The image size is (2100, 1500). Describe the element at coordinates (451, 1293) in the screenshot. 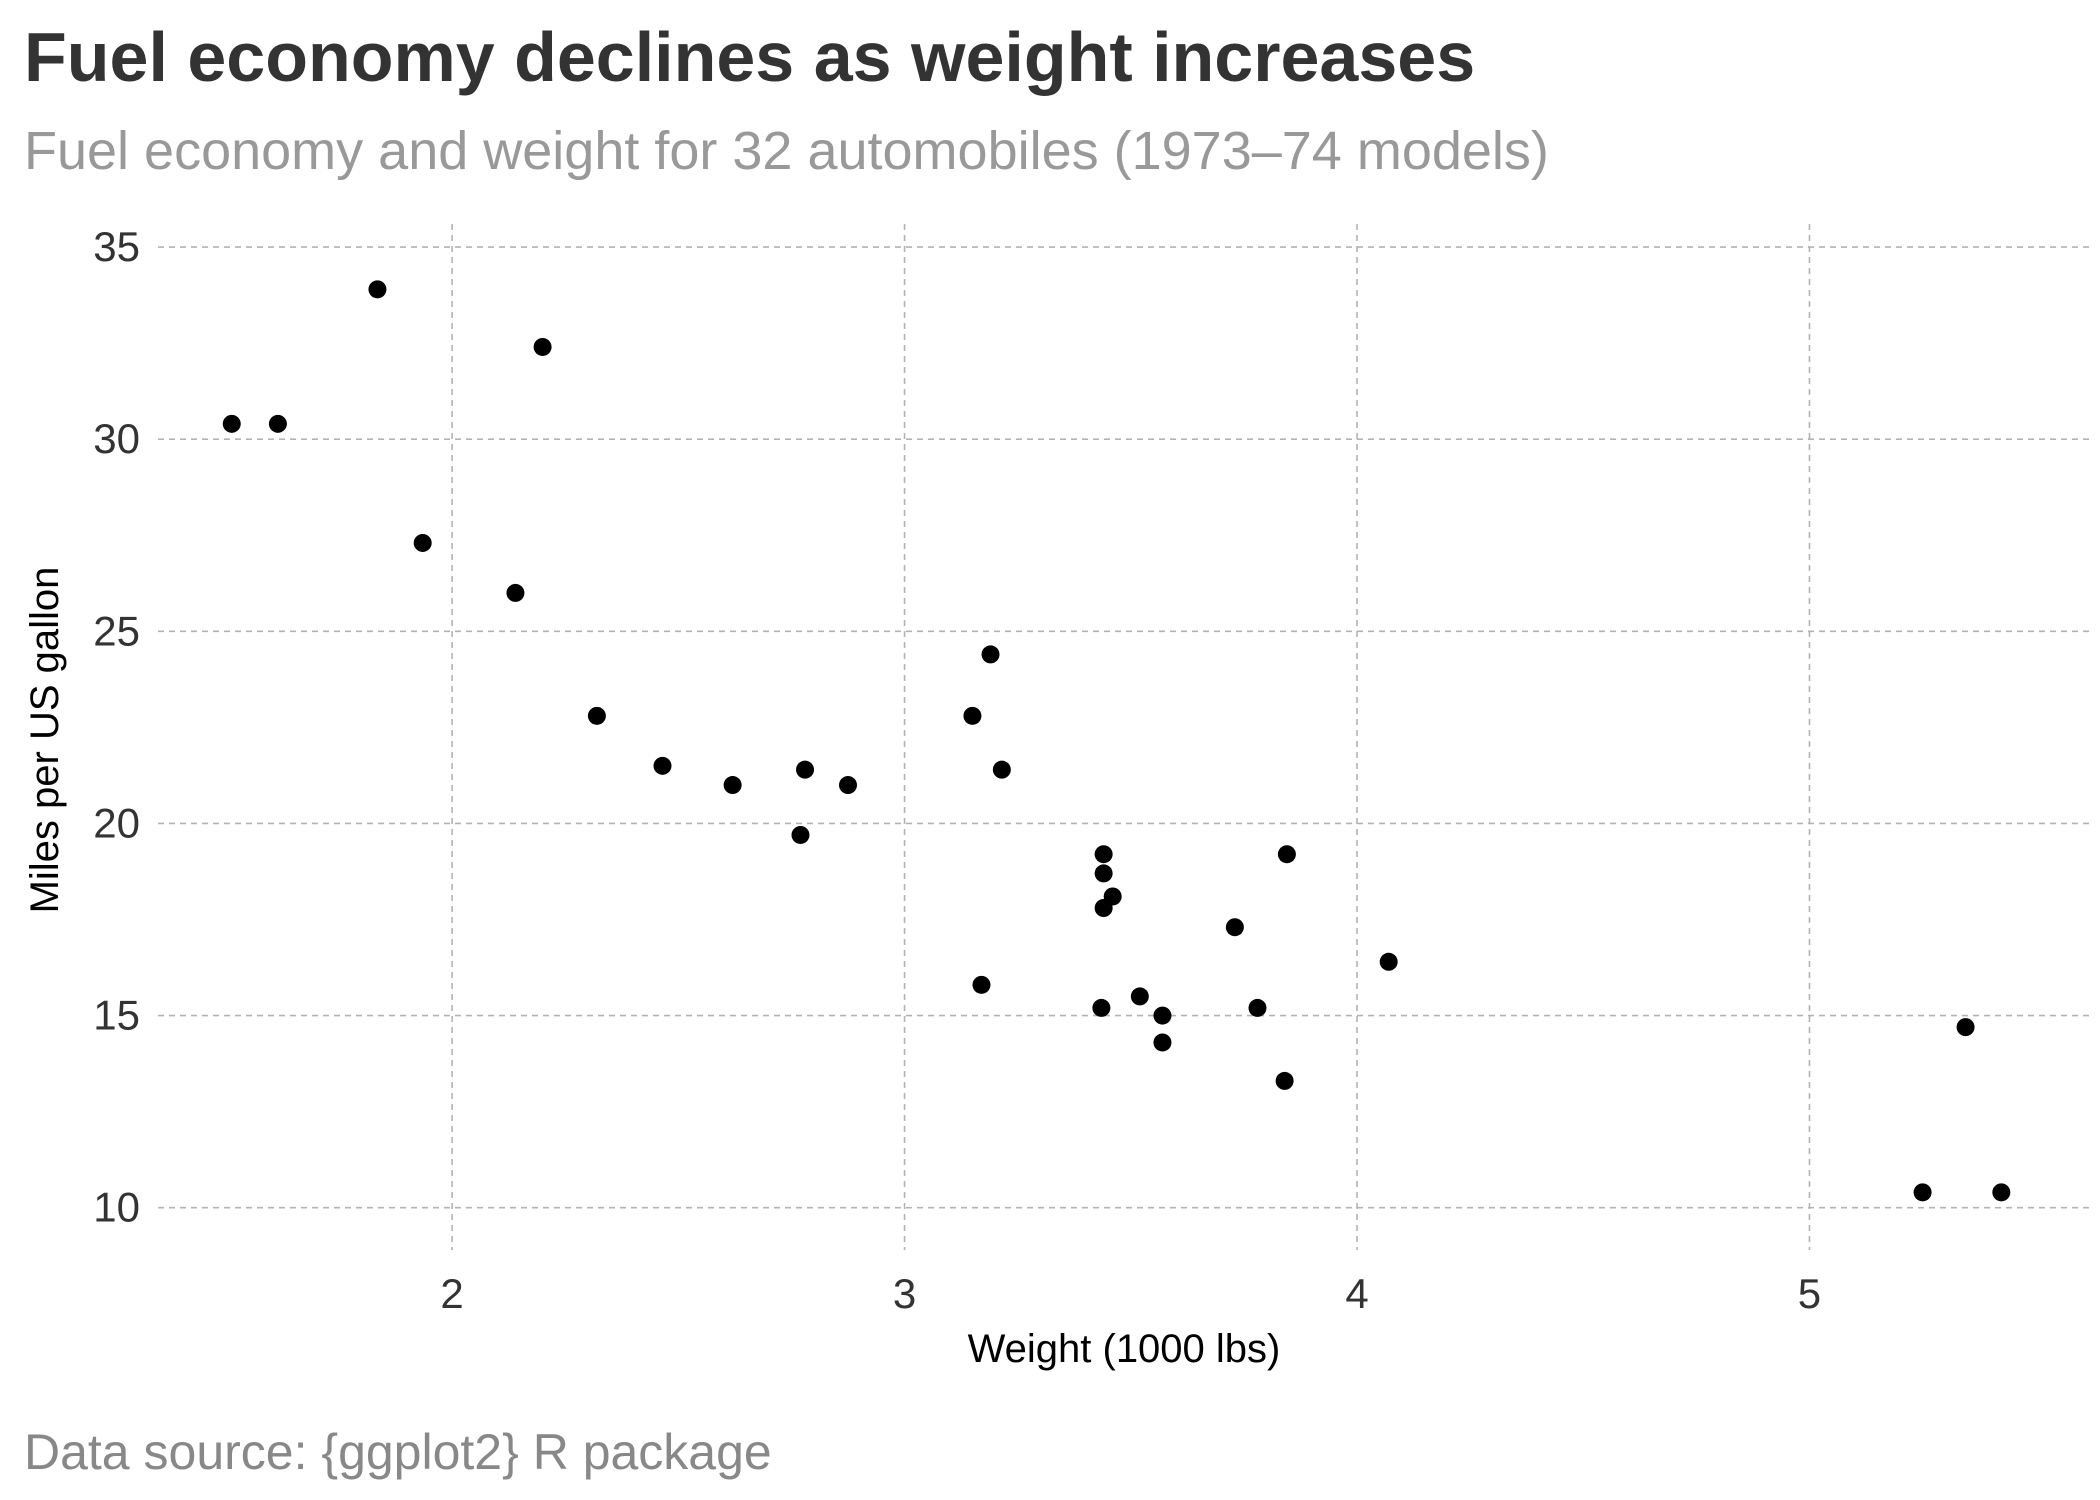

I see `x-tick-label: 2` at that location.